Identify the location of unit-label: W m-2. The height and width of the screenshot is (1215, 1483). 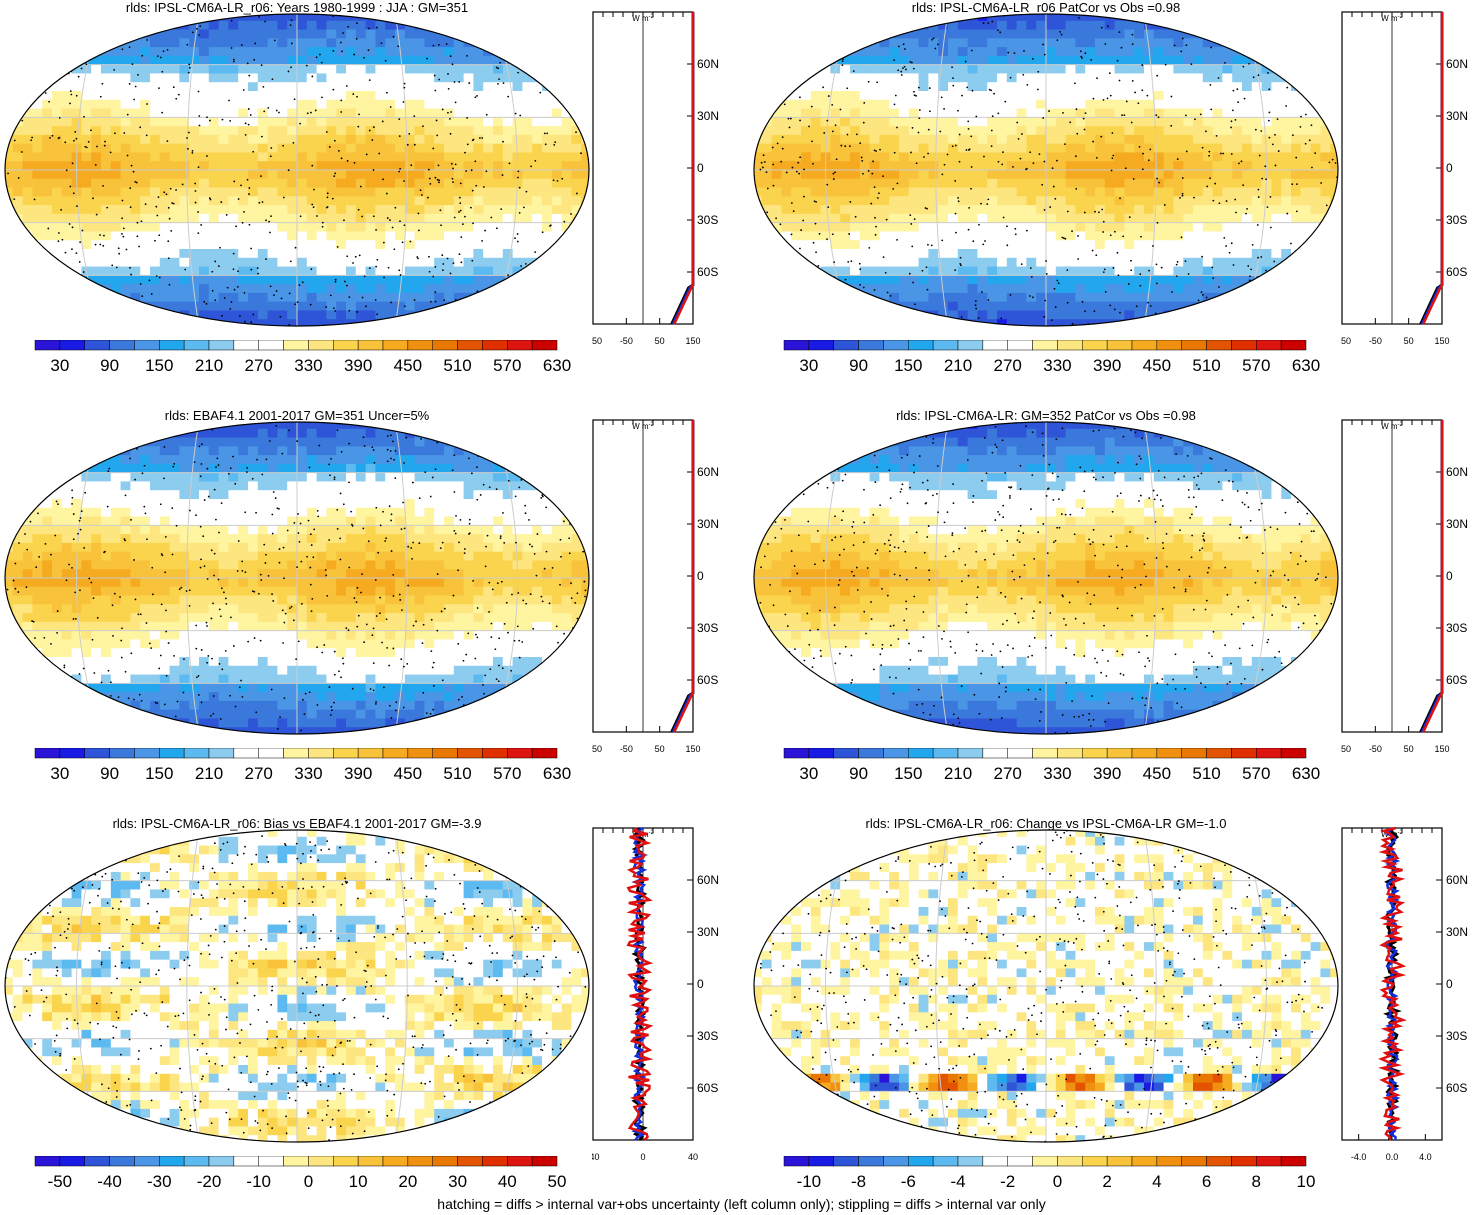
(643, 426).